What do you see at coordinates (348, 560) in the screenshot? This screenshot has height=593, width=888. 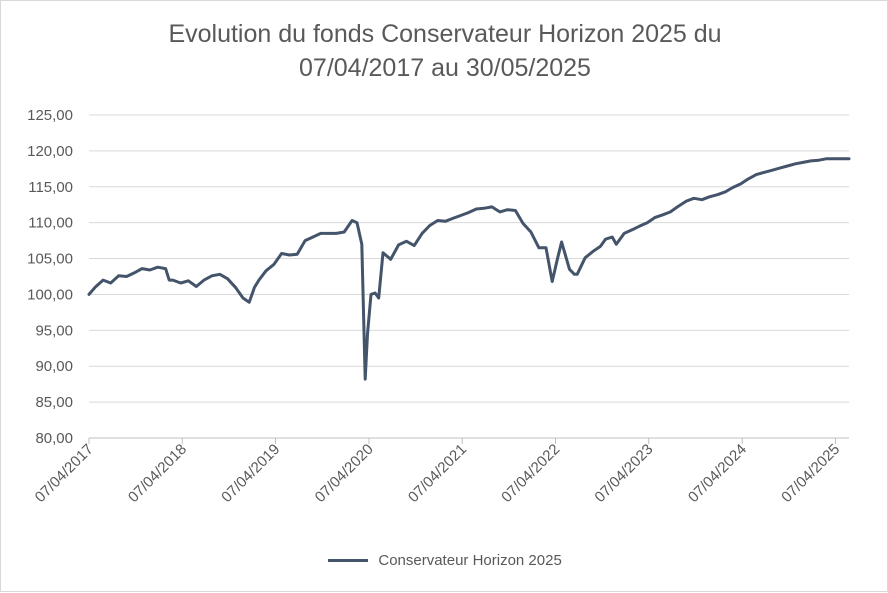 I see `legend-swatch` at bounding box center [348, 560].